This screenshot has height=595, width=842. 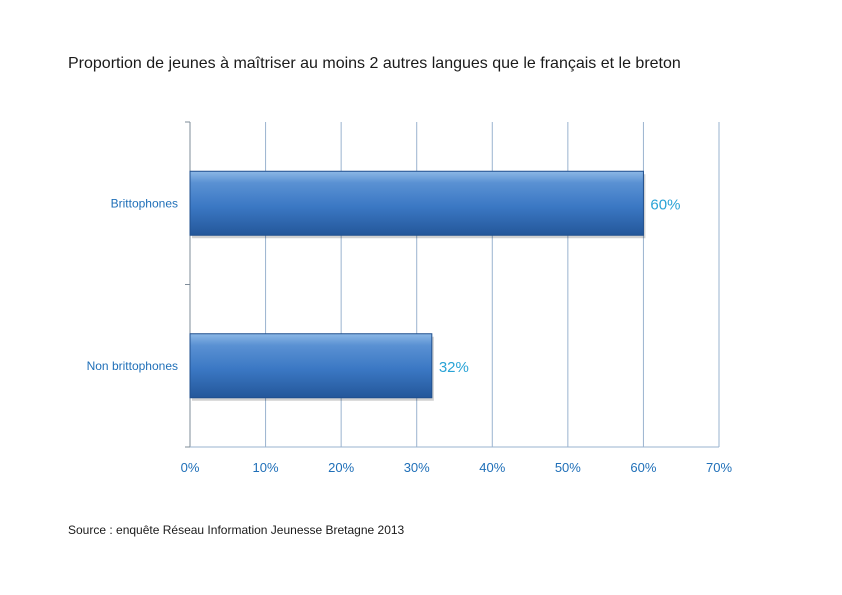 I want to click on data-label: 32%, so click(x=454, y=367).